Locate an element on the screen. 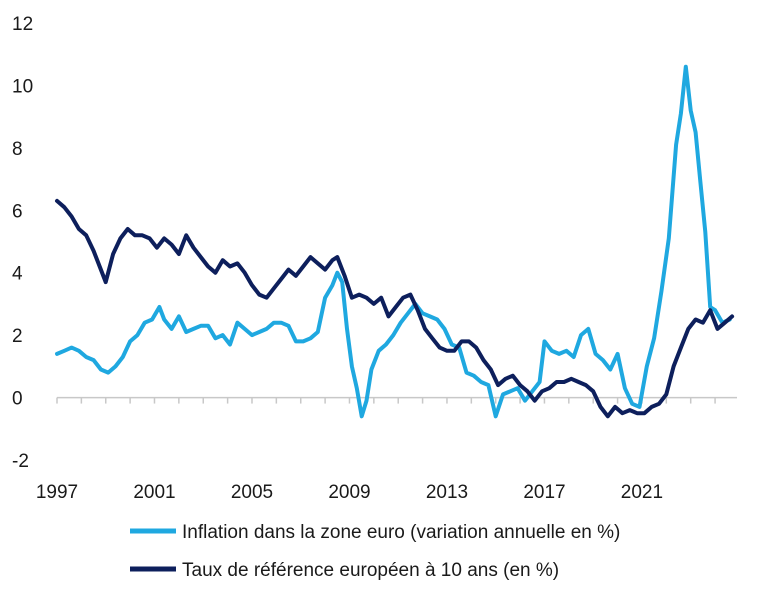  x-axis-tick-marks is located at coordinates (386, 400).